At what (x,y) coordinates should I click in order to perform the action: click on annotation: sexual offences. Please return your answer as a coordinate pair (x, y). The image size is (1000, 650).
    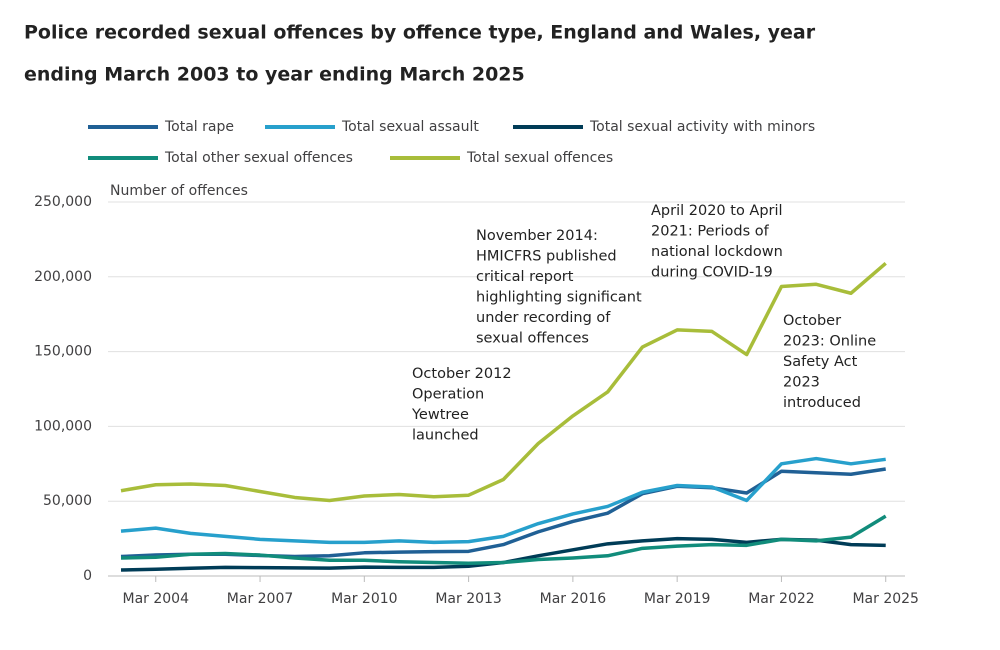
    Looking at the image, I should click on (532, 339).